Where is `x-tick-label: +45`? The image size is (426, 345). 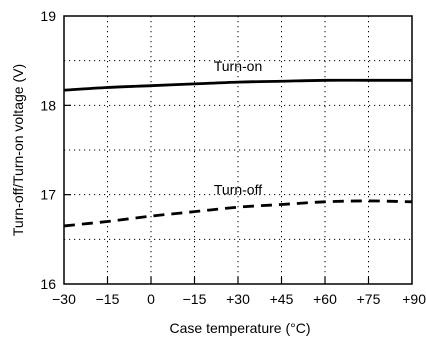 x-tick-label: +45 is located at coordinates (282, 299).